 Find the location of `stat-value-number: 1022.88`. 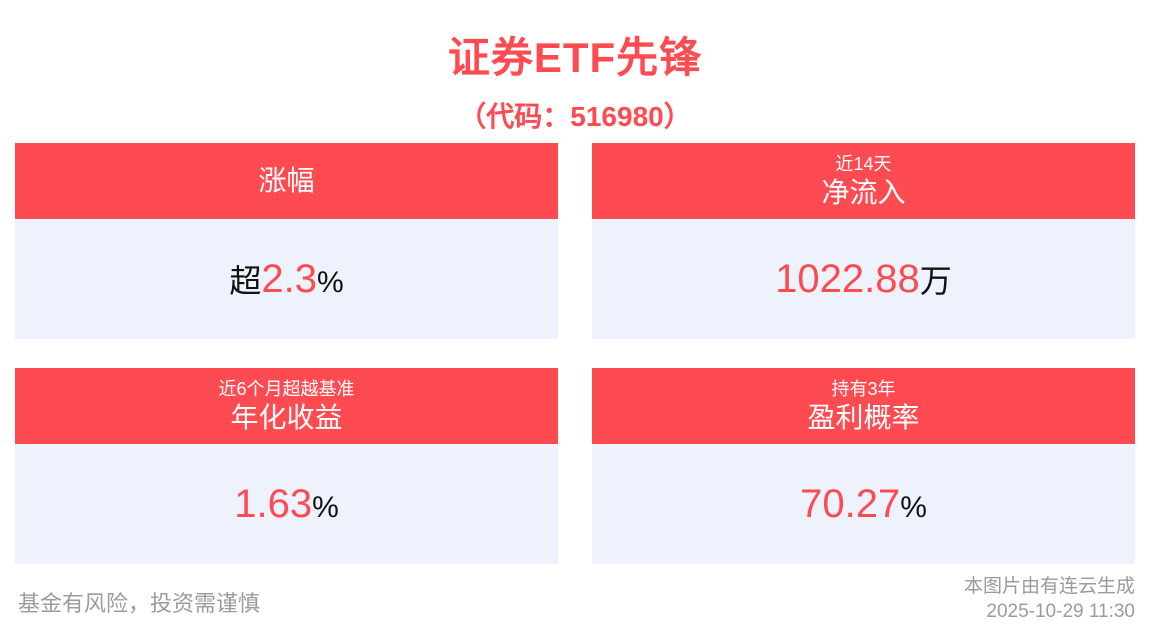

stat-value-number: 1022.88 is located at coordinates (847, 279).